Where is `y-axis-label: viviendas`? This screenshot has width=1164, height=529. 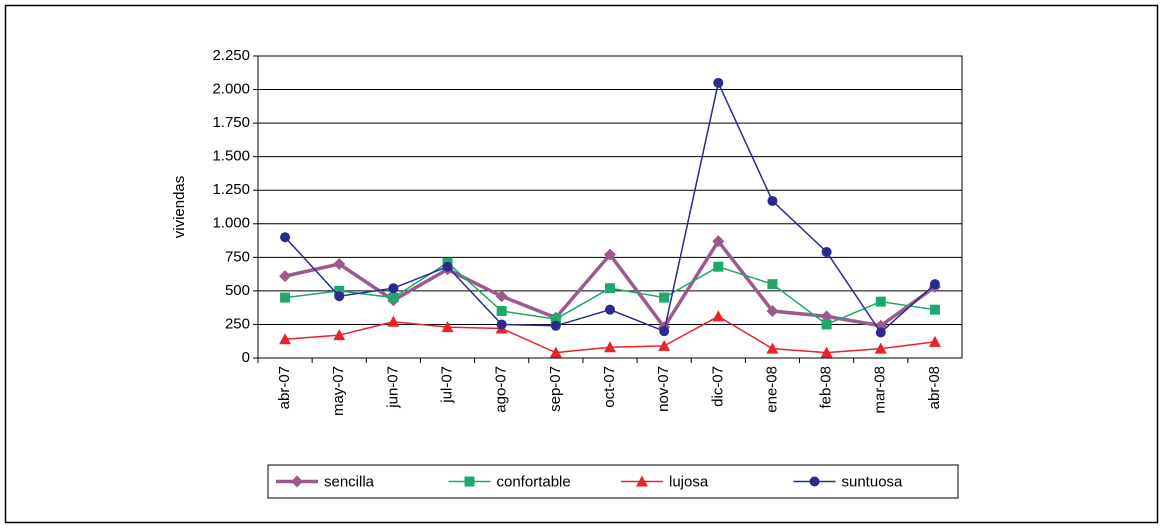 y-axis-label: viviendas is located at coordinates (179, 207).